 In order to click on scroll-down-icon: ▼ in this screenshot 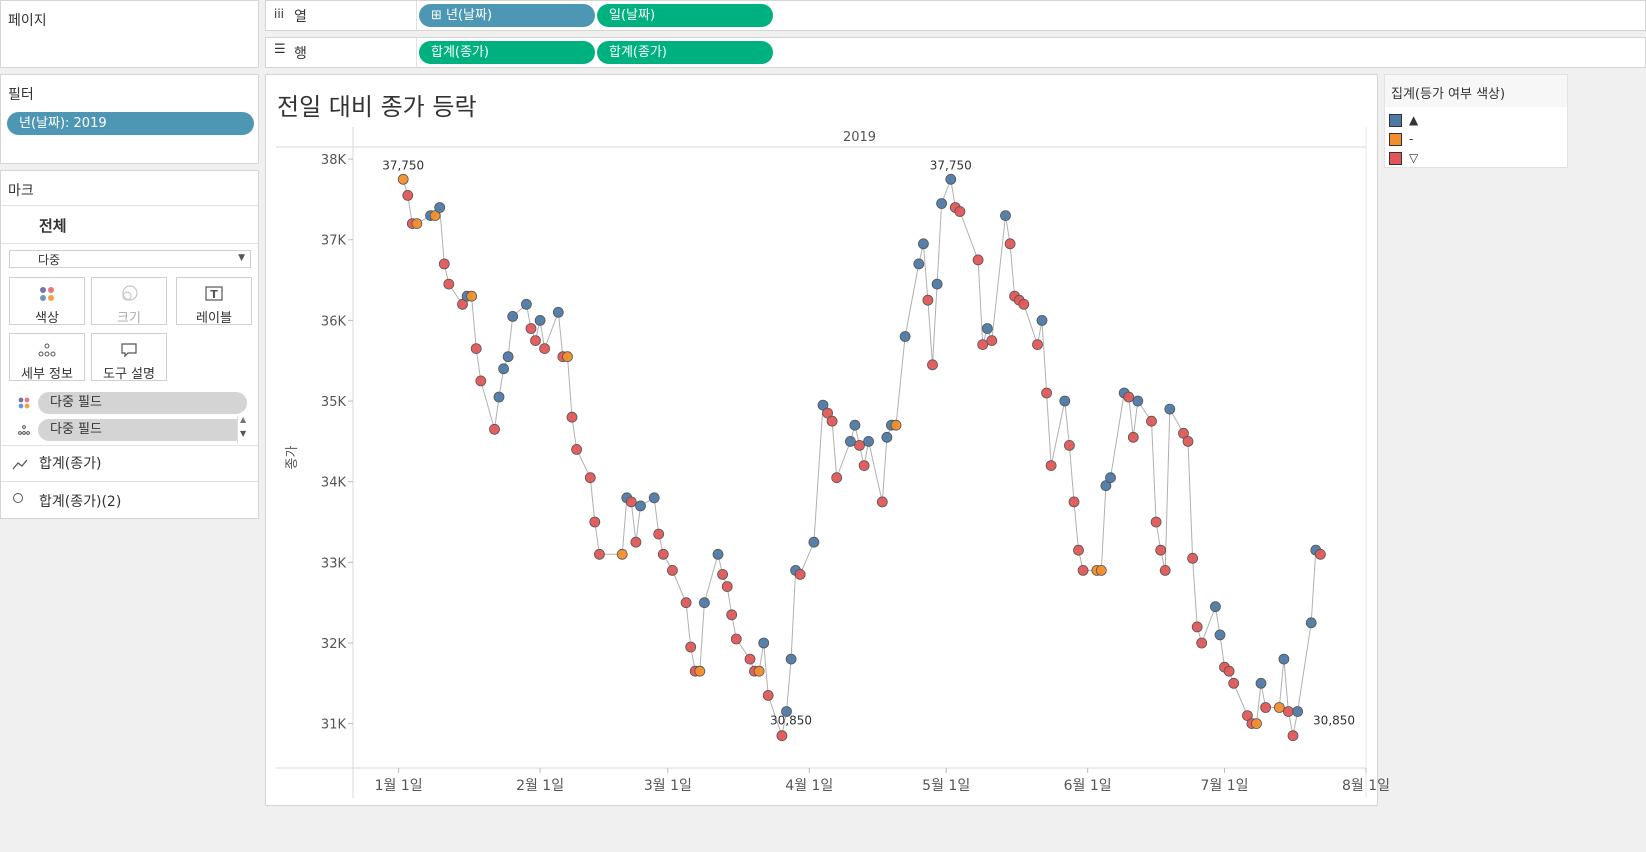, I will do `click(243, 433)`.